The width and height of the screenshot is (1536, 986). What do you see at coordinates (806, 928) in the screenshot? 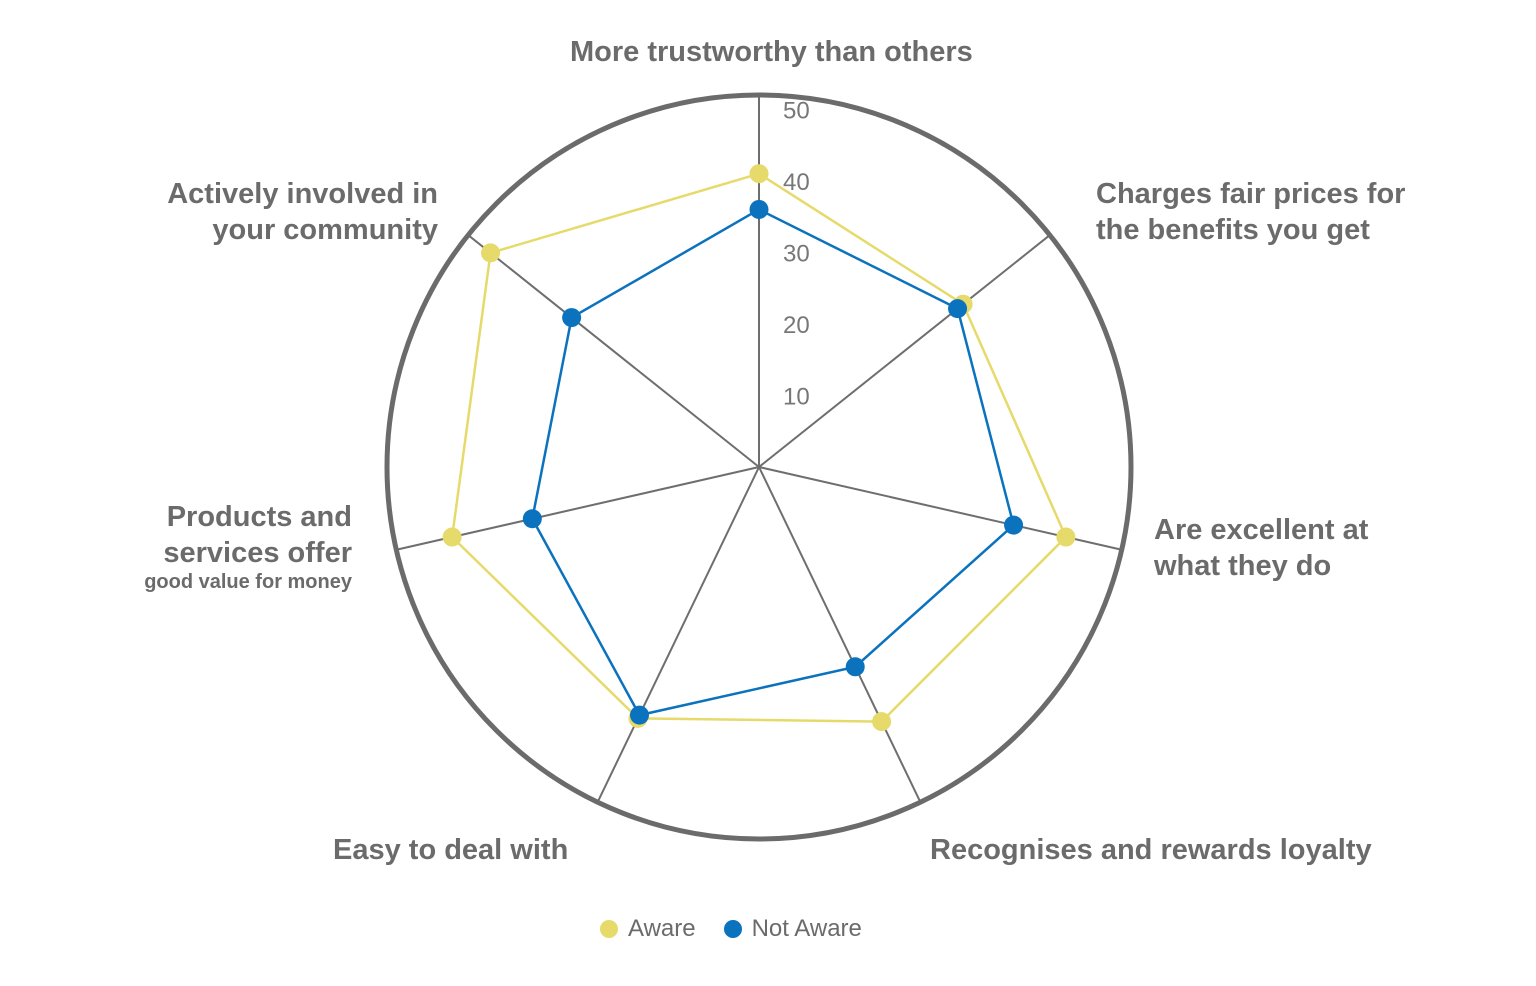
I see `legend-label-not-aware: Not Aware` at bounding box center [806, 928].